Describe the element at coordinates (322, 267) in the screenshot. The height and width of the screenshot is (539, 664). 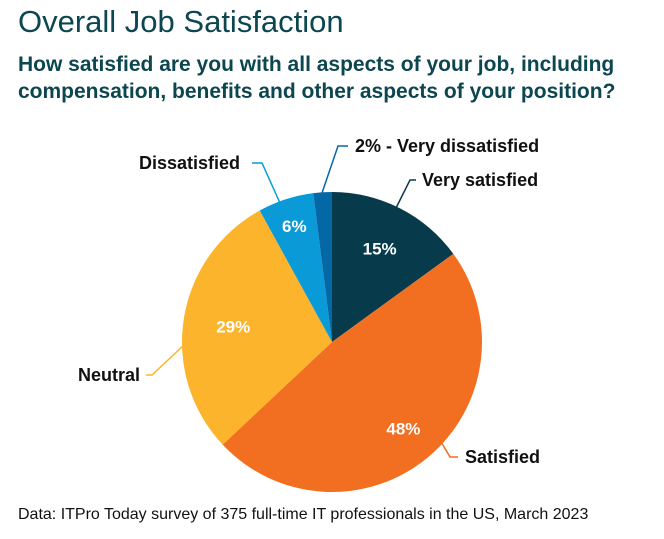
I see `pie-slice-very-dissatisfied` at that location.